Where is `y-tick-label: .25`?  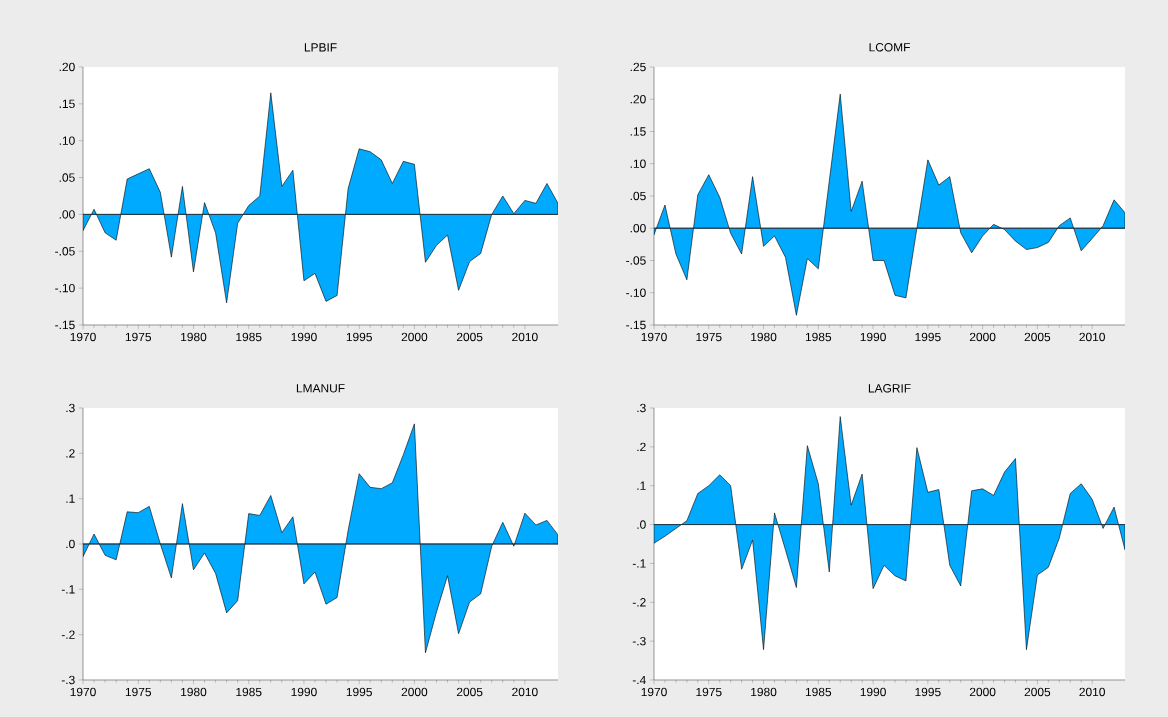 y-tick-label: .25 is located at coordinates (638, 67).